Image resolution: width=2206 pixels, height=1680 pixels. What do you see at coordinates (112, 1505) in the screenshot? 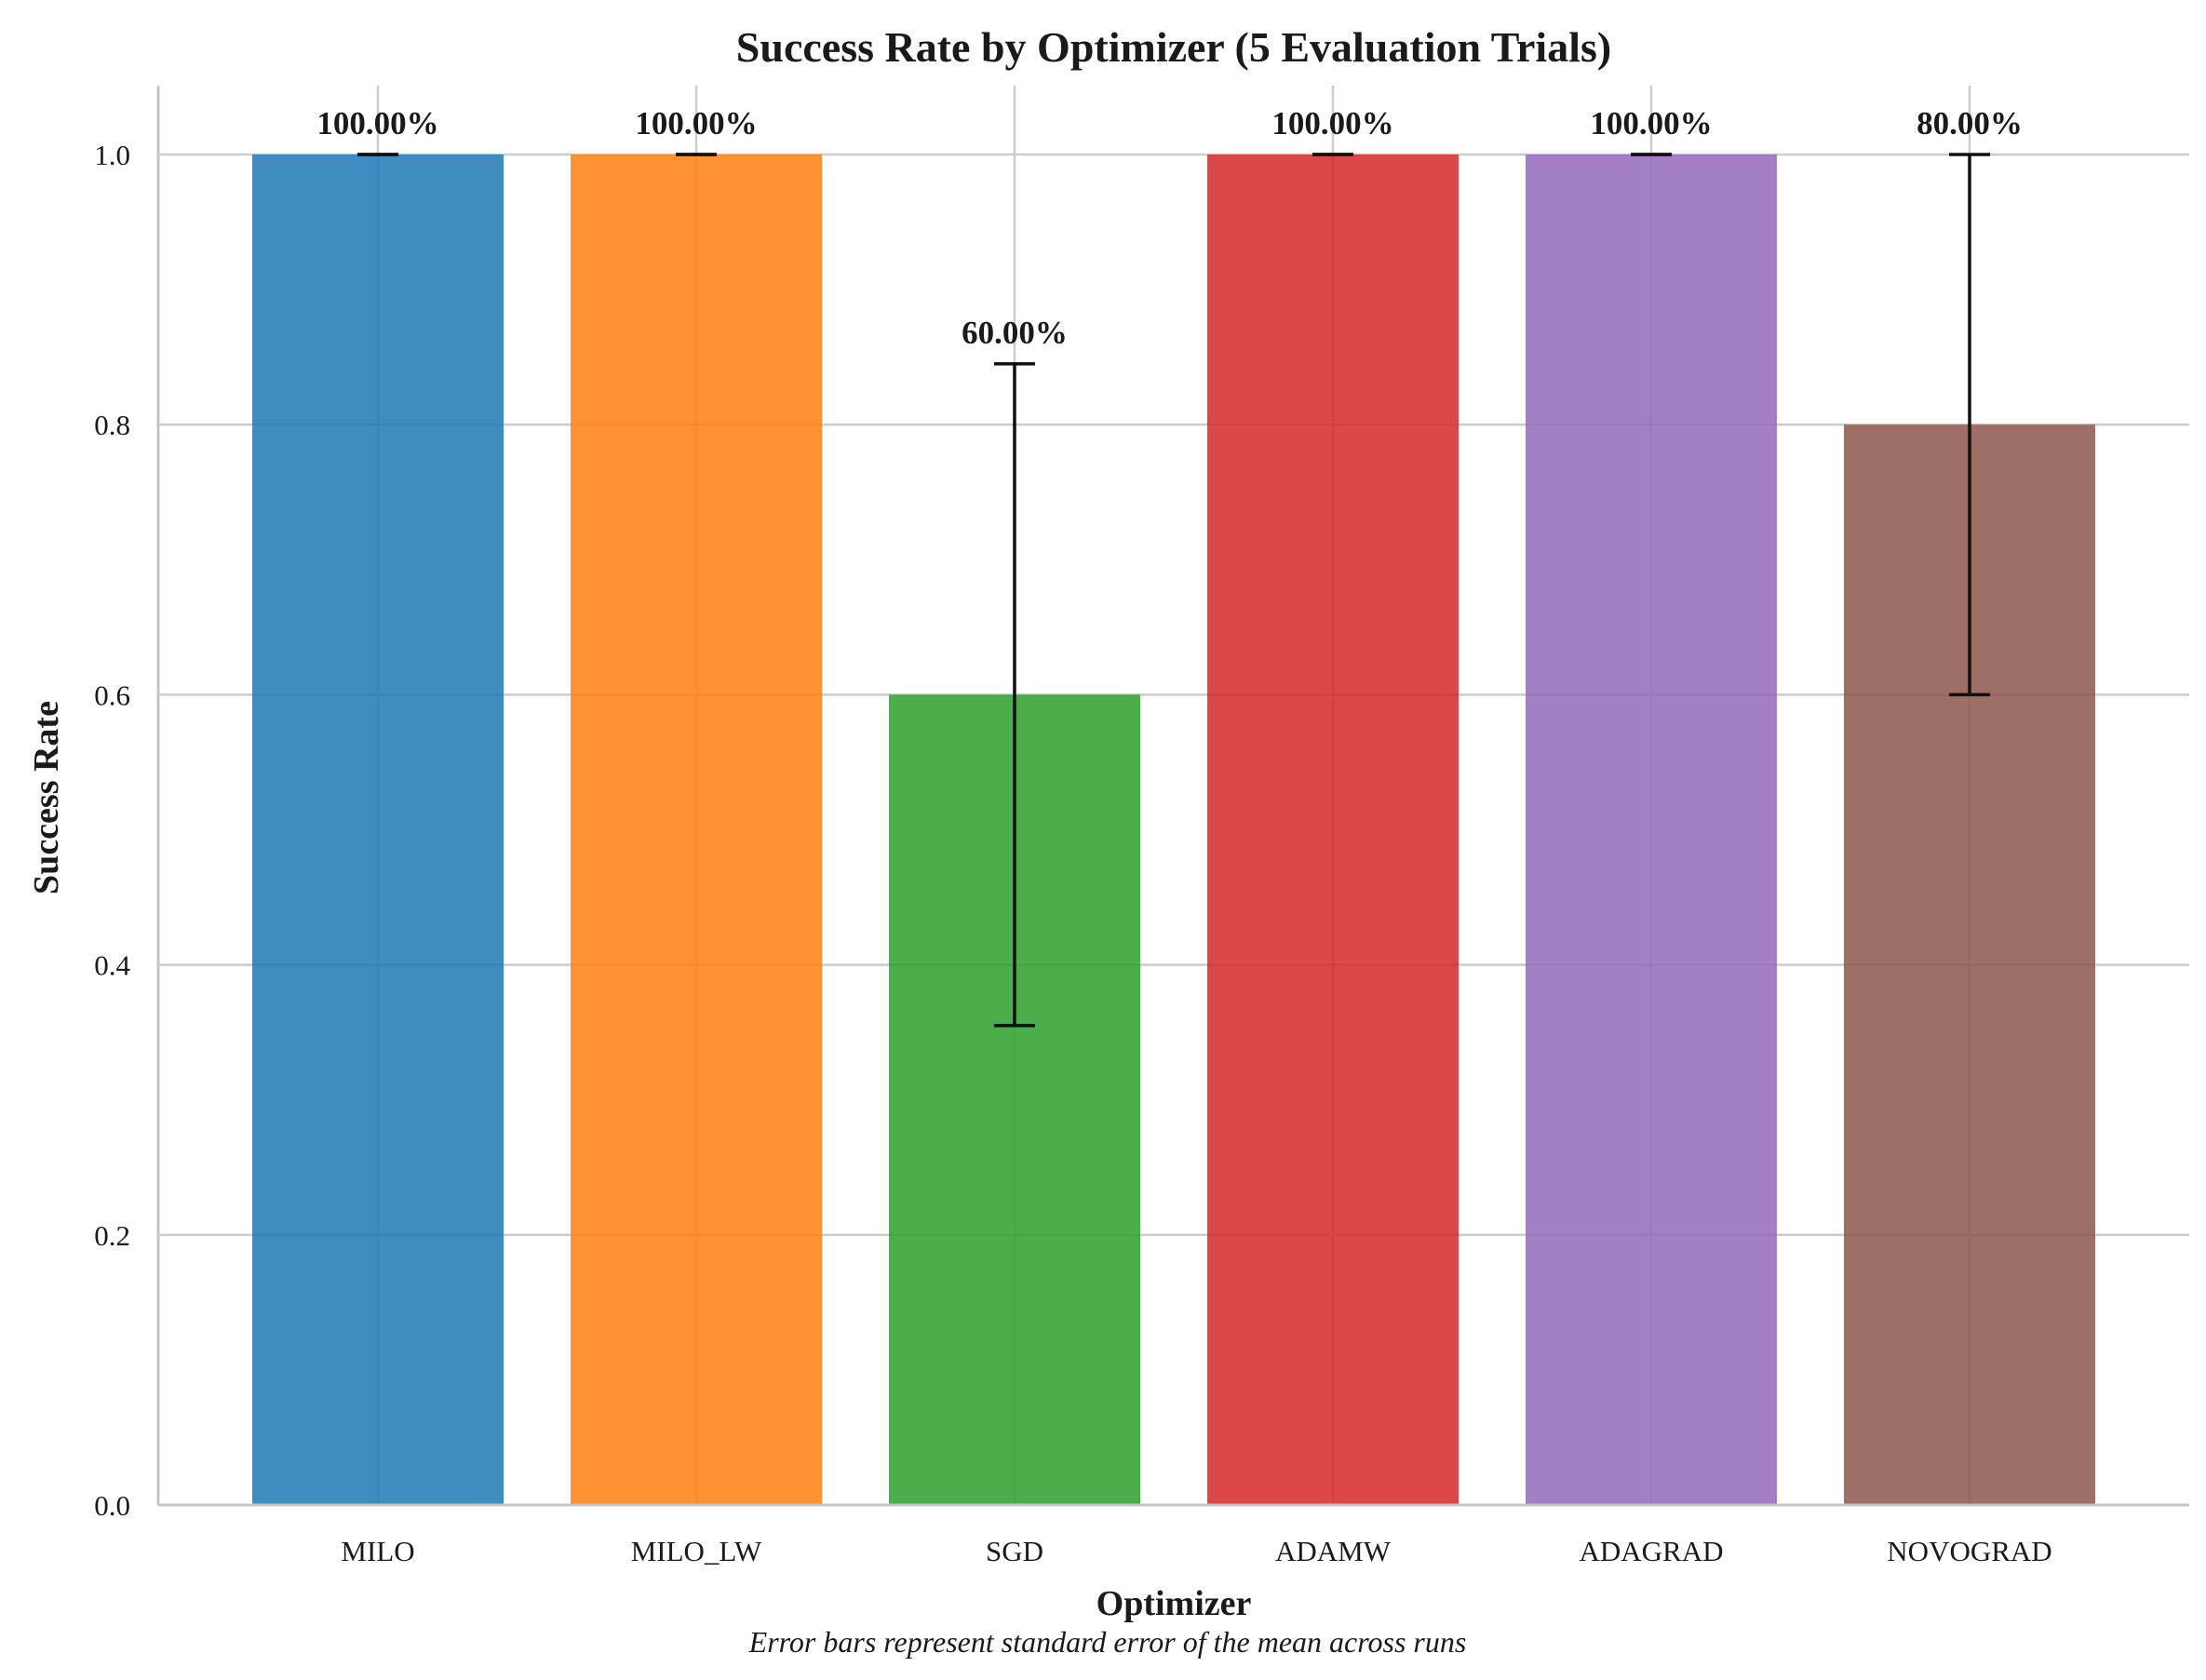
I see `y-tick-label: 0.0` at bounding box center [112, 1505].